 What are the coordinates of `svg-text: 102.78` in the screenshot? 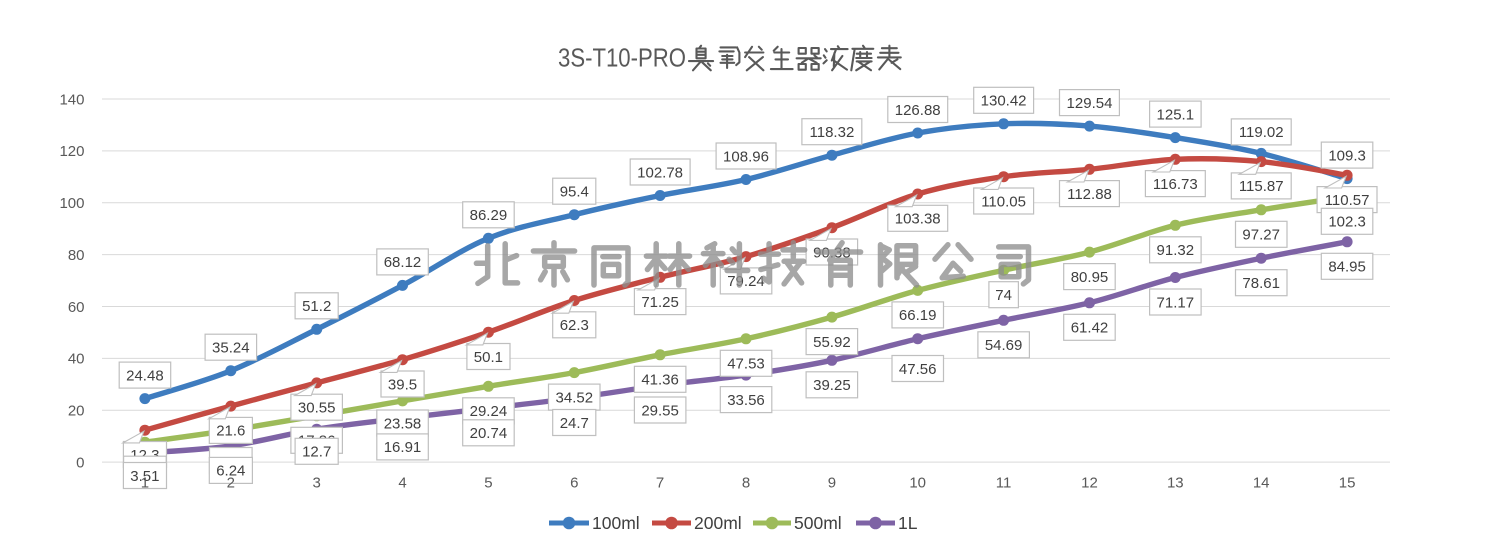 It's located at (660, 172).